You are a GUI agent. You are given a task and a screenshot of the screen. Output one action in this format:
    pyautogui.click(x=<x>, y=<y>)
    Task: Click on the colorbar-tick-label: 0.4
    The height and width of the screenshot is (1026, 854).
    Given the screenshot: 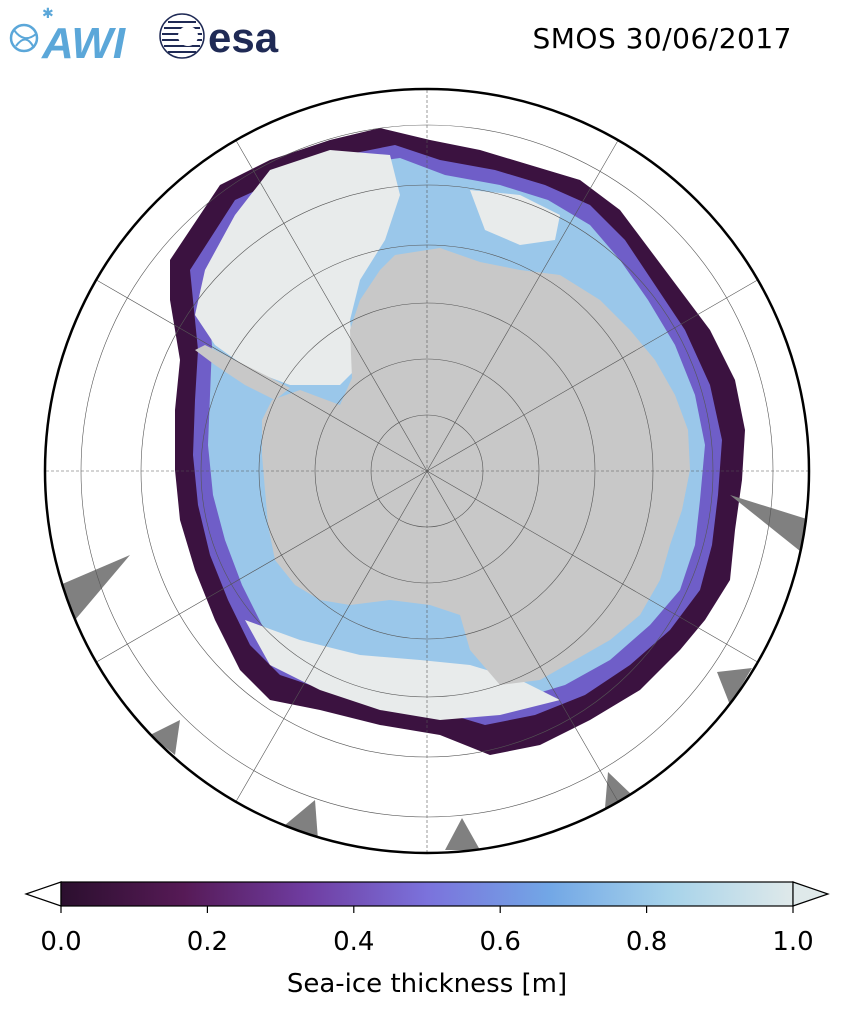 What is the action you would take?
    pyautogui.click(x=353, y=942)
    